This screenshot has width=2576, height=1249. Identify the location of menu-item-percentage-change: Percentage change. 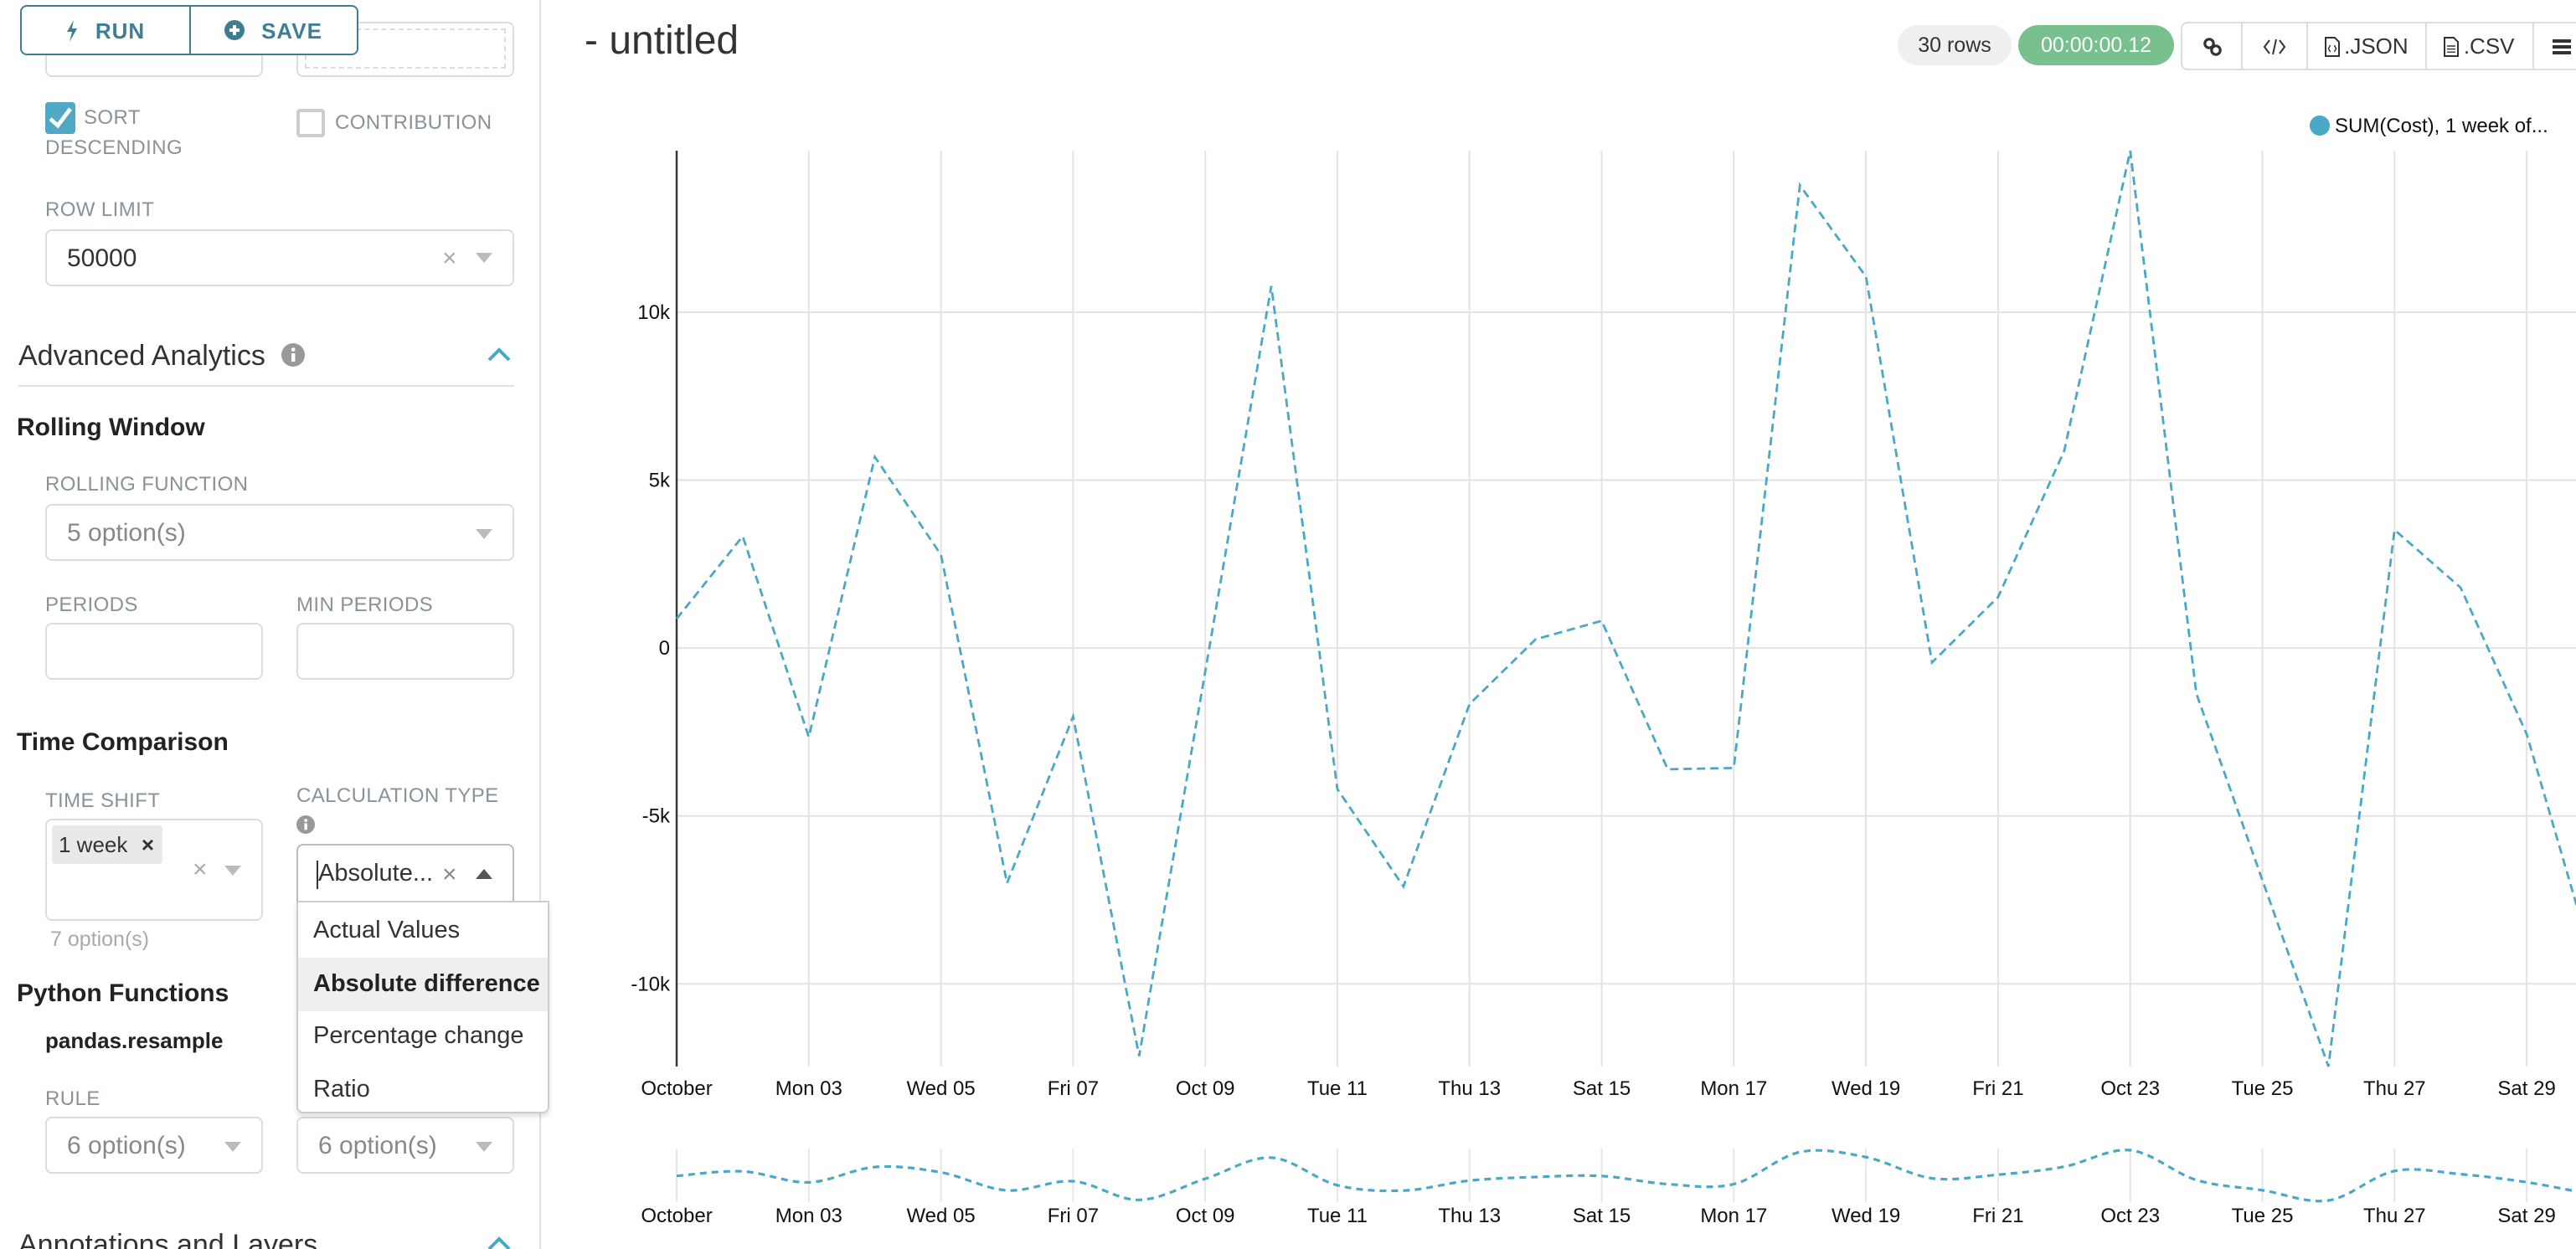
(418, 1036).